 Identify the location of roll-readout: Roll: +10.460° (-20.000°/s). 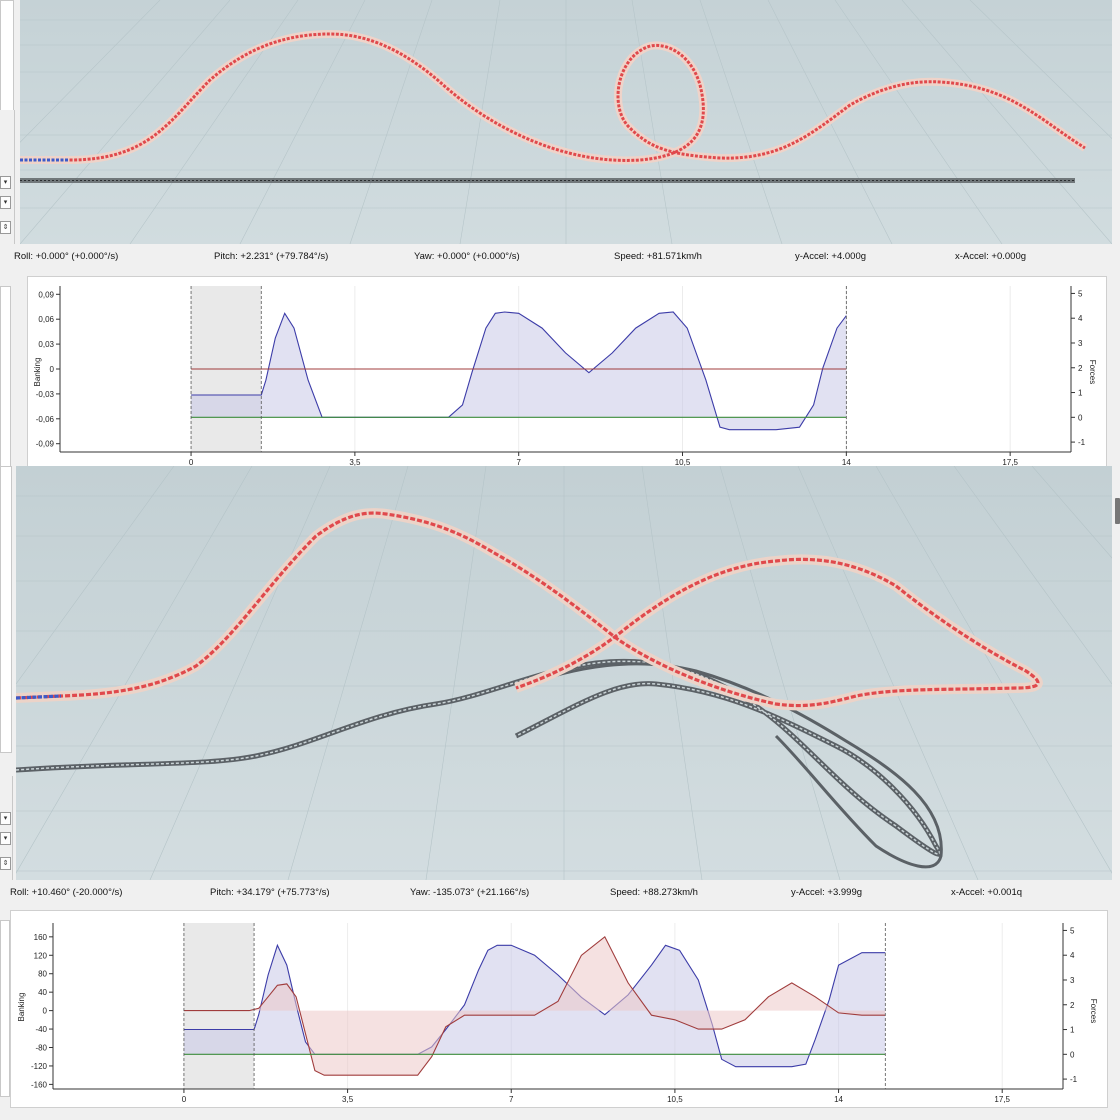
(66, 892).